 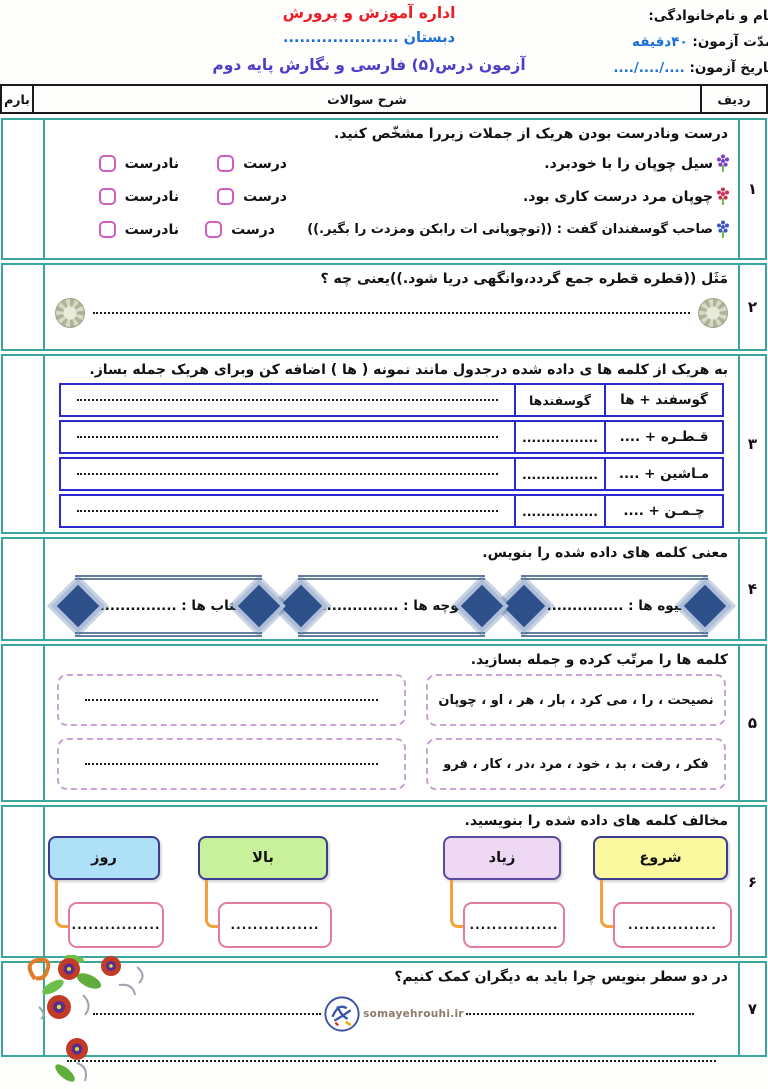 I want to click on watermark-text: somayehrouhi.ir, so click(x=413, y=1014).